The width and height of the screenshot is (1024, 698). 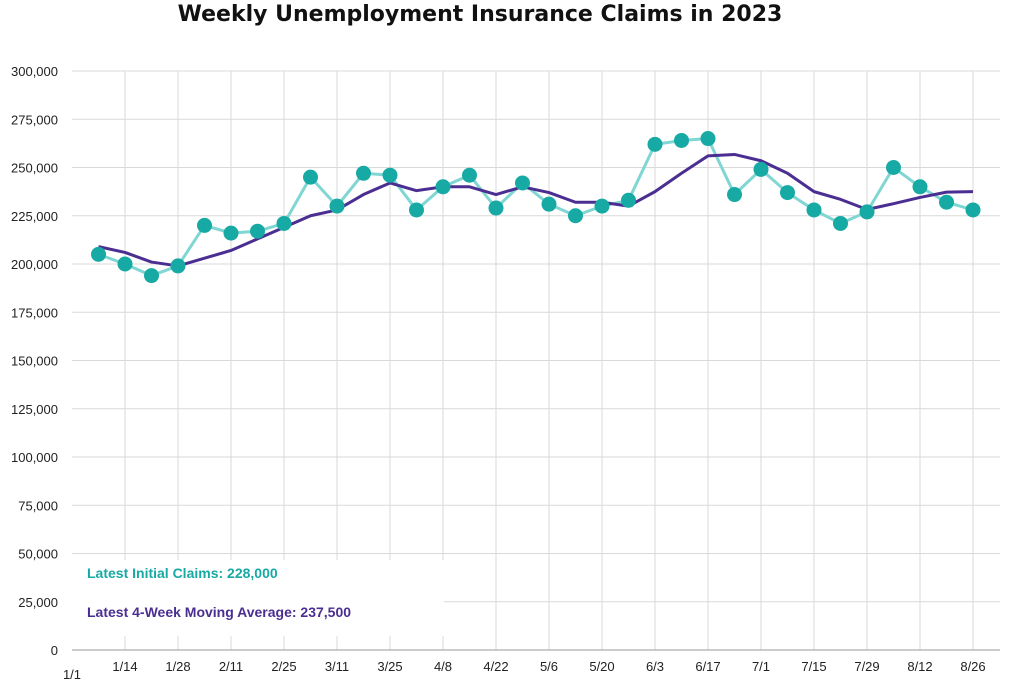 I want to click on x-tick-label: 1/1, so click(x=72, y=674).